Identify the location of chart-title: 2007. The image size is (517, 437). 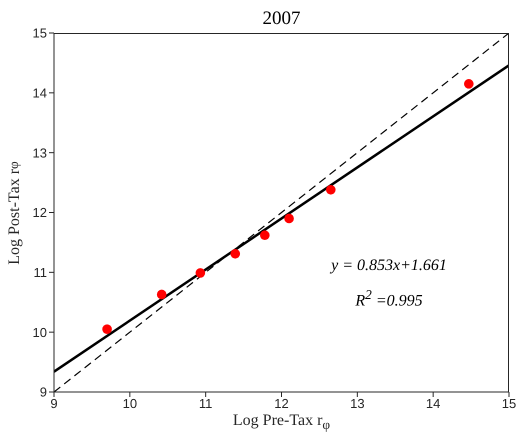
(282, 19).